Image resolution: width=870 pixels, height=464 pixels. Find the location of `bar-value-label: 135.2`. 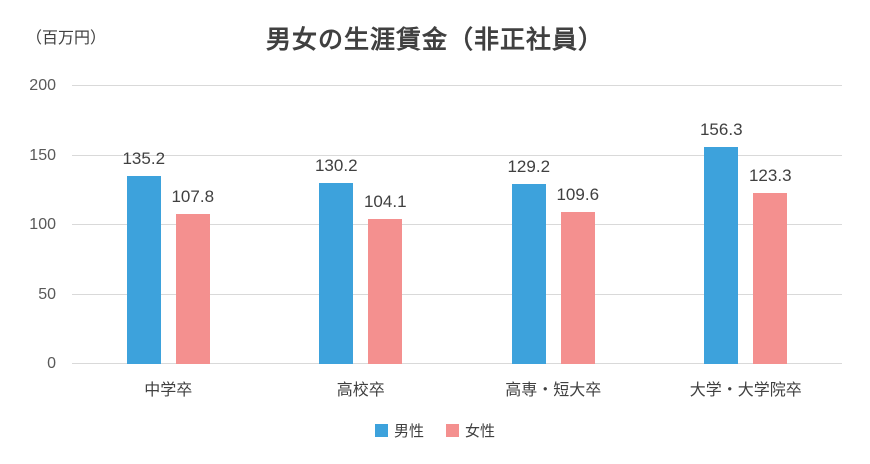

bar-value-label: 135.2 is located at coordinates (144, 159).